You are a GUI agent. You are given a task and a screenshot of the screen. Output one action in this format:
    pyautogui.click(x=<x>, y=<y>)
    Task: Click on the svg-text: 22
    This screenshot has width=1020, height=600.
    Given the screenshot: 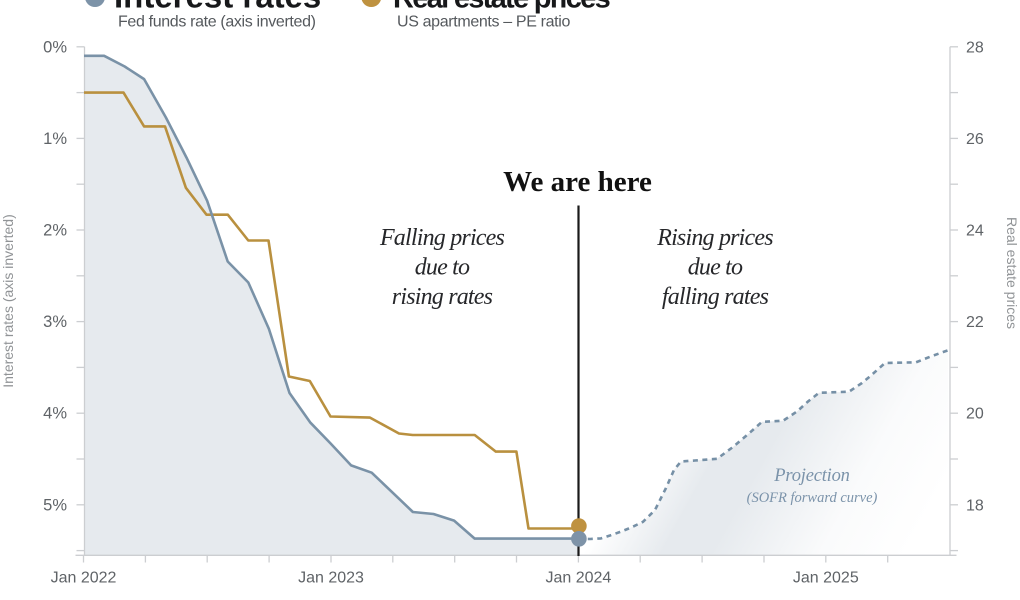 What is the action you would take?
    pyautogui.click(x=975, y=322)
    